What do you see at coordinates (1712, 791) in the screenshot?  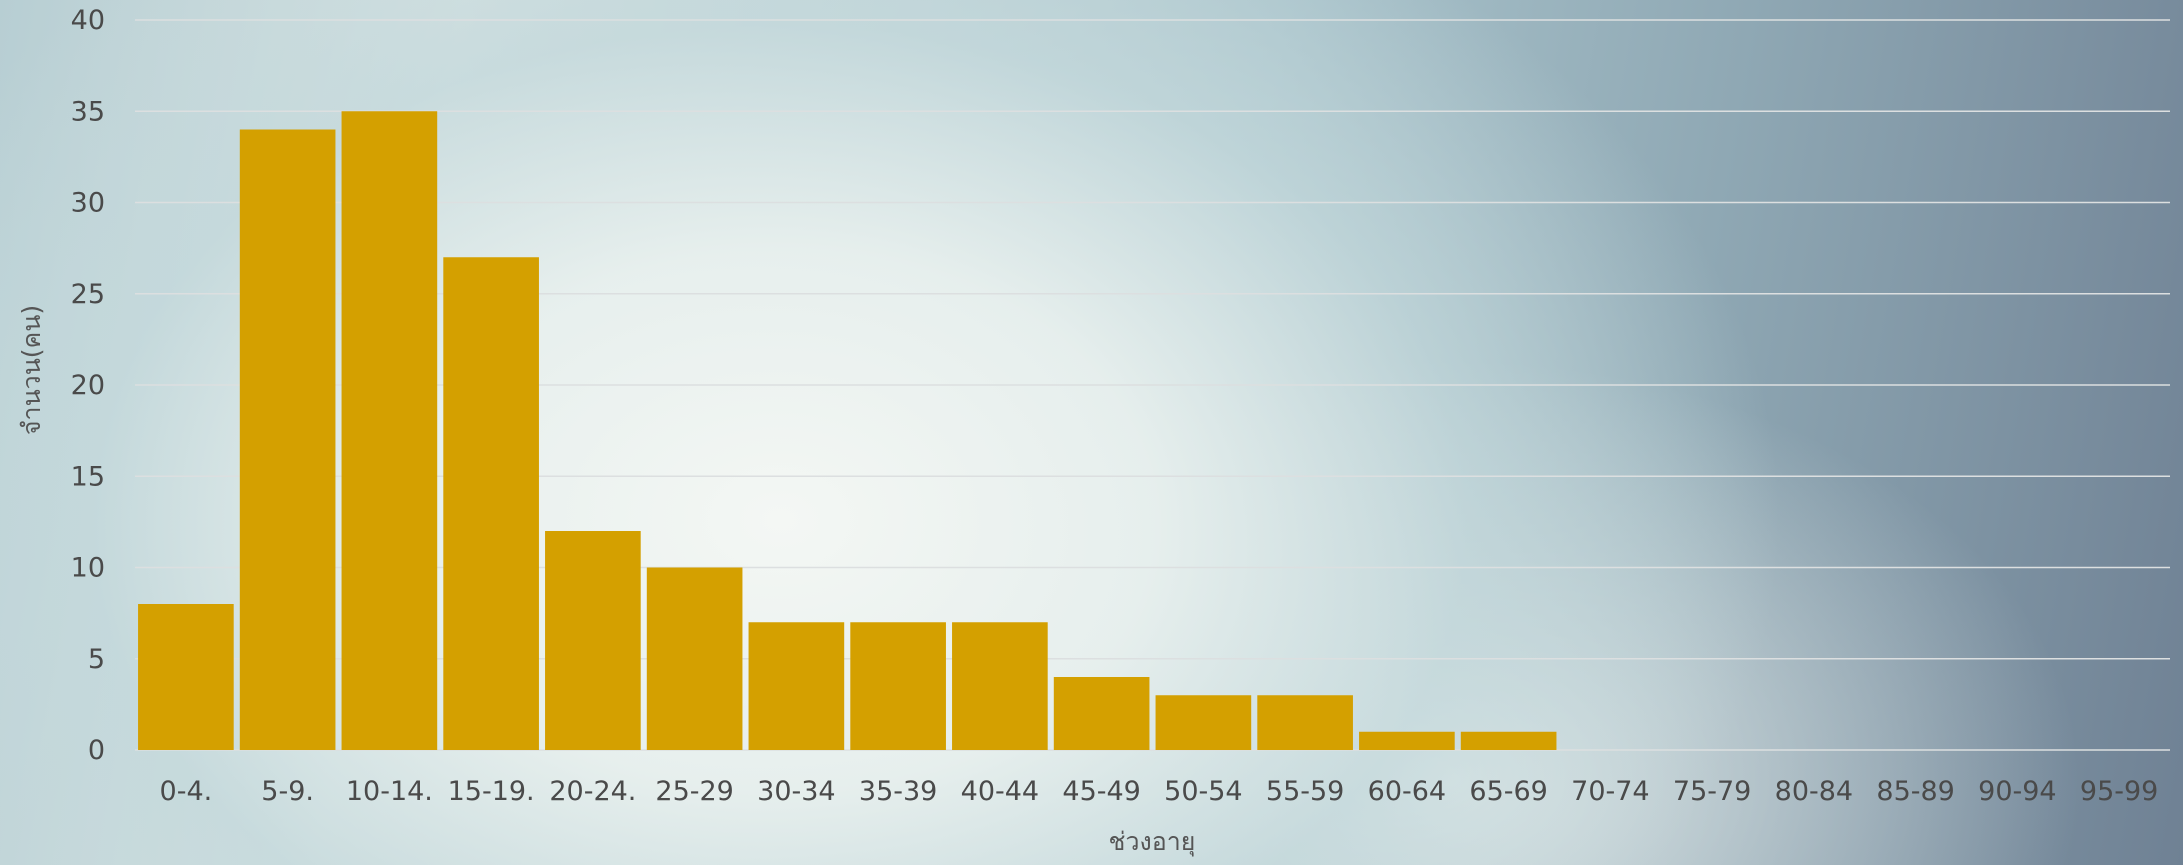 I see `x-tick-label: 75-79` at bounding box center [1712, 791].